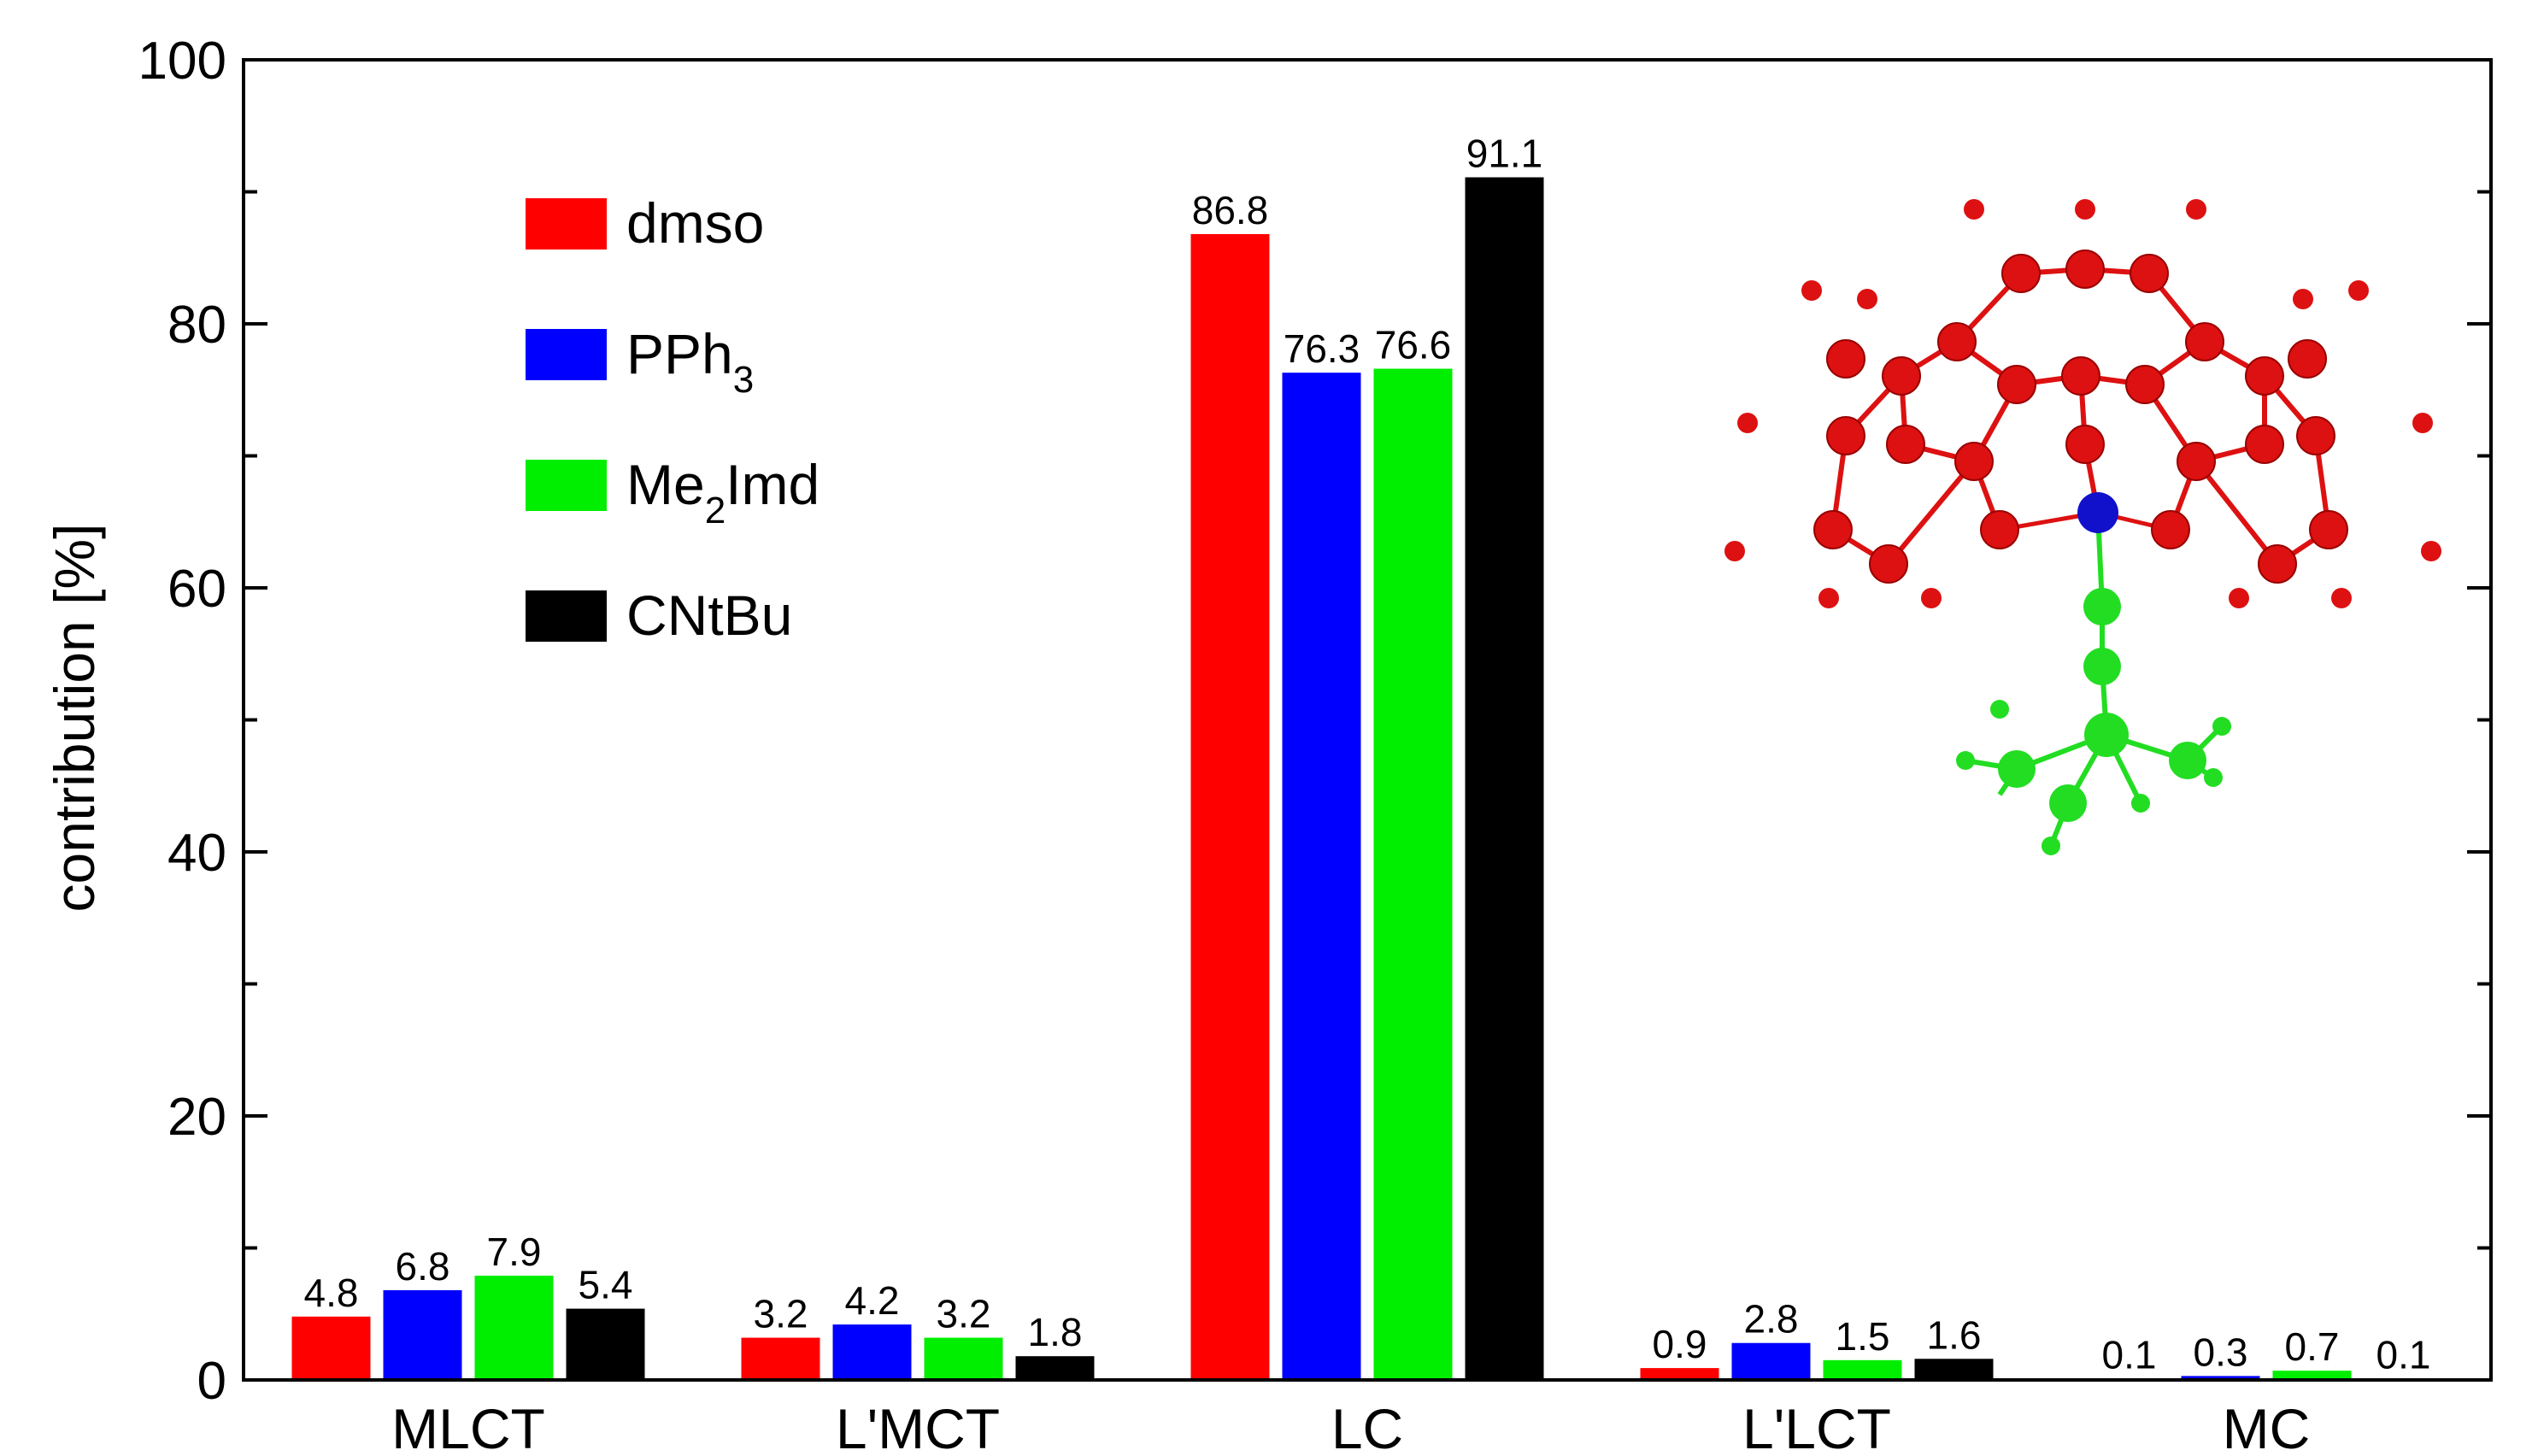 This screenshot has height=1456, width=2538. What do you see at coordinates (709, 616) in the screenshot?
I see `legend-label-main: CNtBu` at bounding box center [709, 616].